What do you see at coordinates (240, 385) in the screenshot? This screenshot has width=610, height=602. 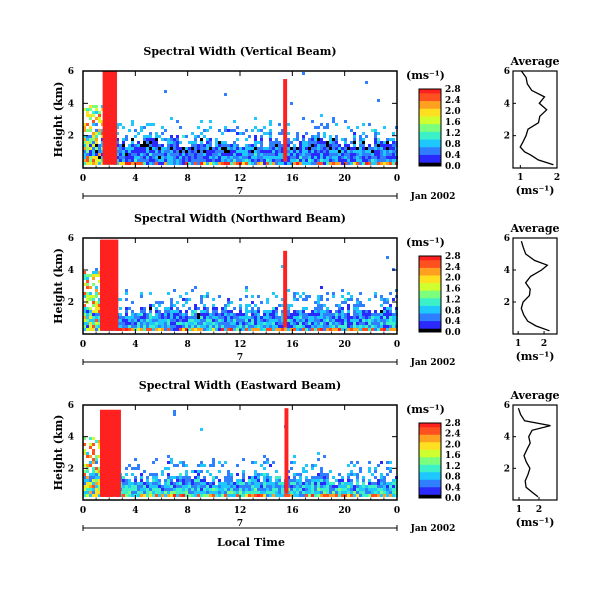 I see `panel-title: Spectral Width (Eastward Beam)` at bounding box center [240, 385].